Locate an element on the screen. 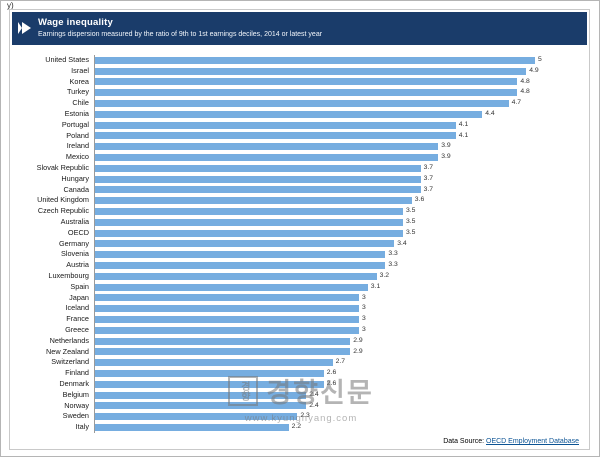 The width and height of the screenshot is (600, 457). value-label: 2.9 is located at coordinates (358, 351).